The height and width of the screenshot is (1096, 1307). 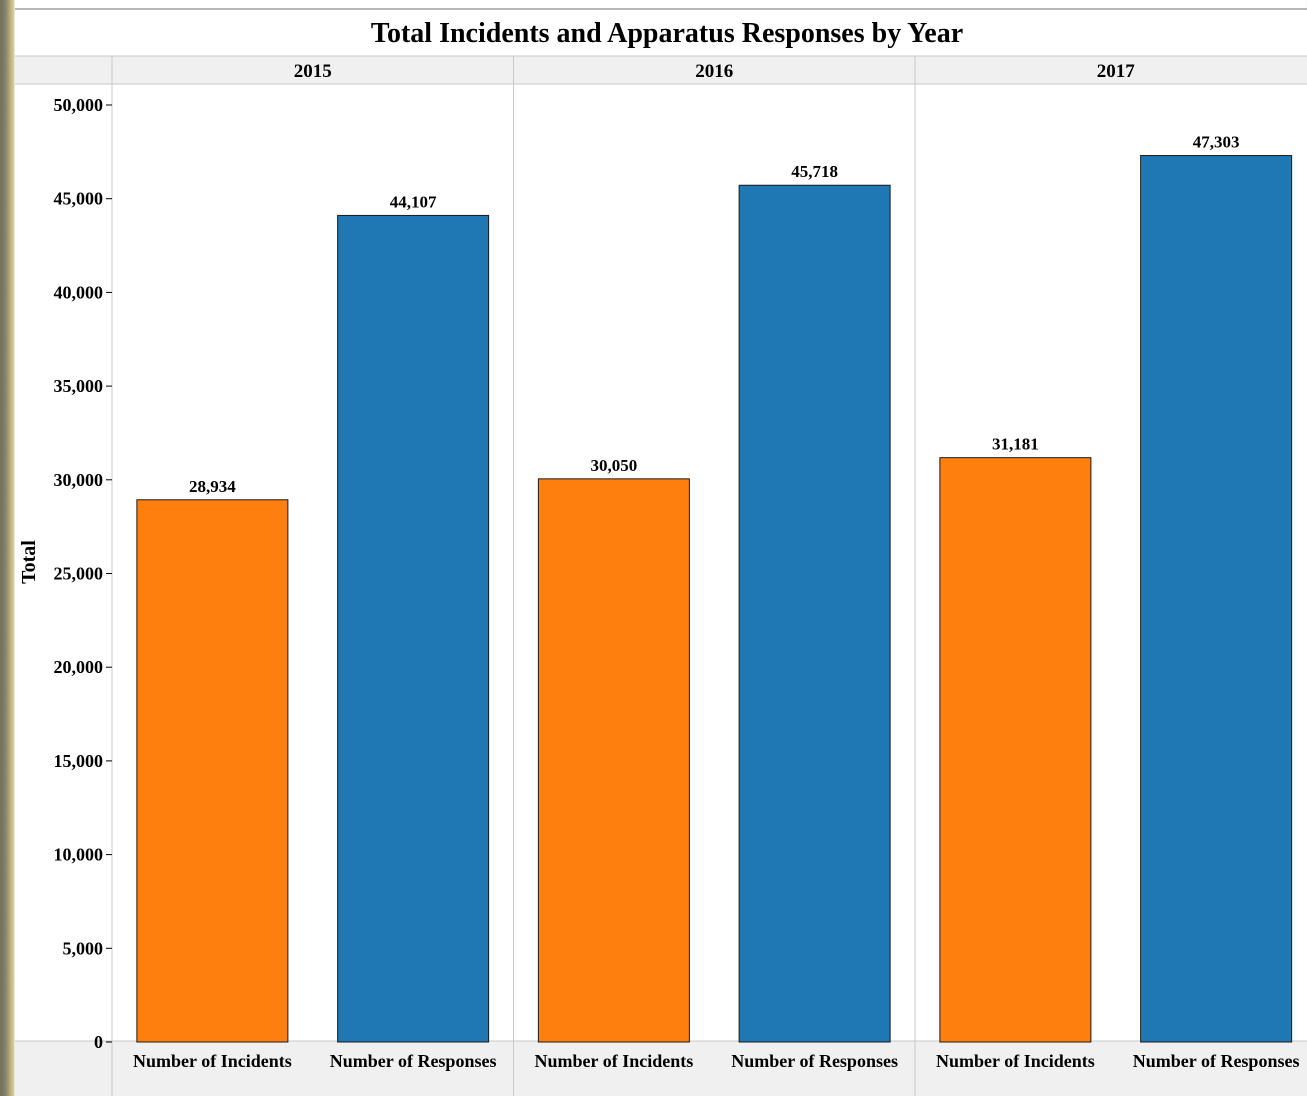 What do you see at coordinates (661, 70) in the screenshot?
I see `year-header-band` at bounding box center [661, 70].